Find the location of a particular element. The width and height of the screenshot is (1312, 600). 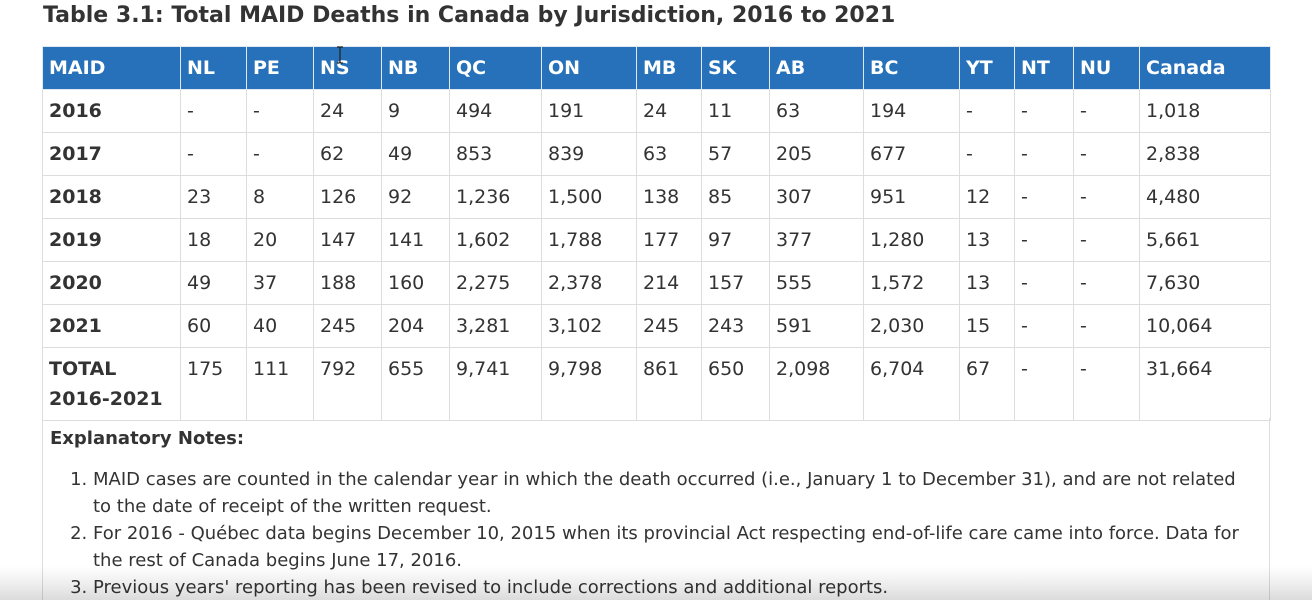

table-cell: 9,798 is located at coordinates (589, 384).